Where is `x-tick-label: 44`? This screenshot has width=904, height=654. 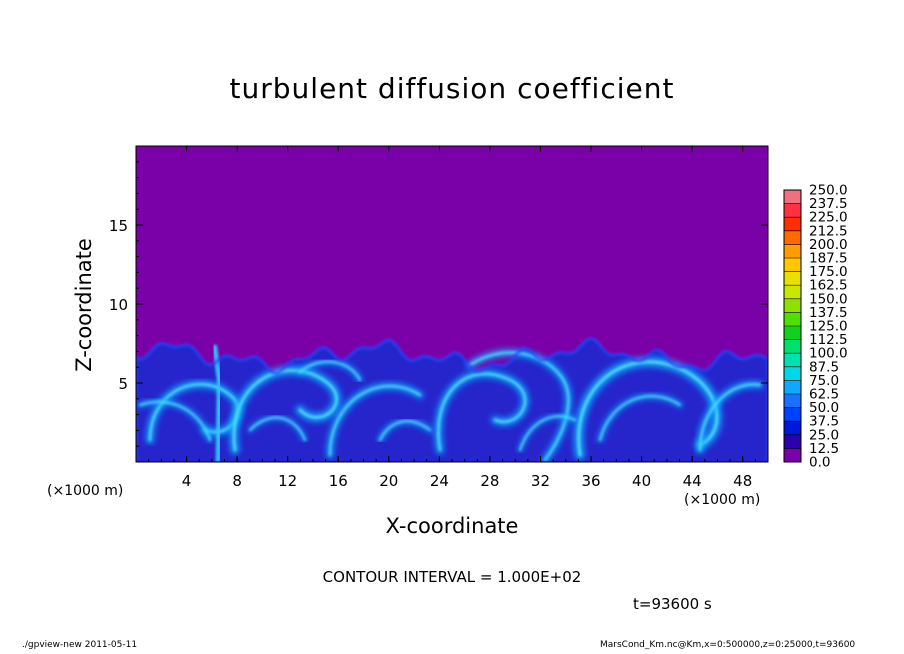
x-tick-label: 44 is located at coordinates (692, 481).